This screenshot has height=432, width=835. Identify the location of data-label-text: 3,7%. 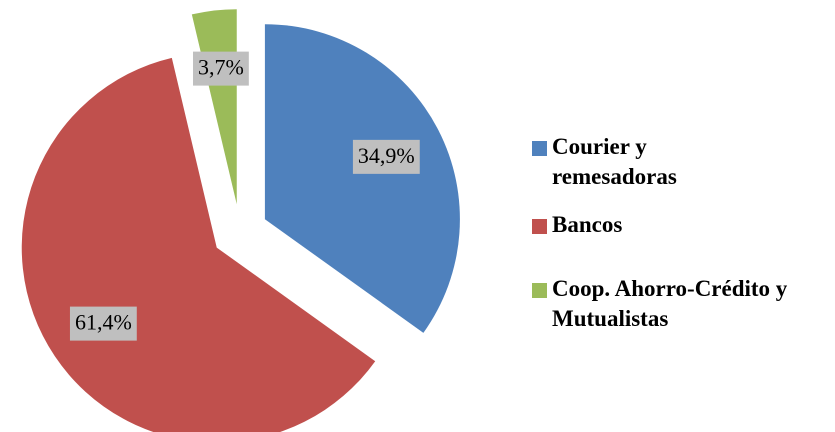
(221, 67).